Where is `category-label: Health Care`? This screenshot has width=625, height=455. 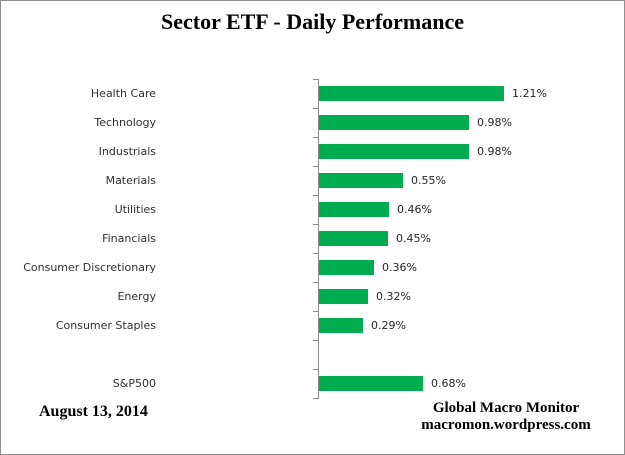
category-label: Health Care is located at coordinates (123, 93).